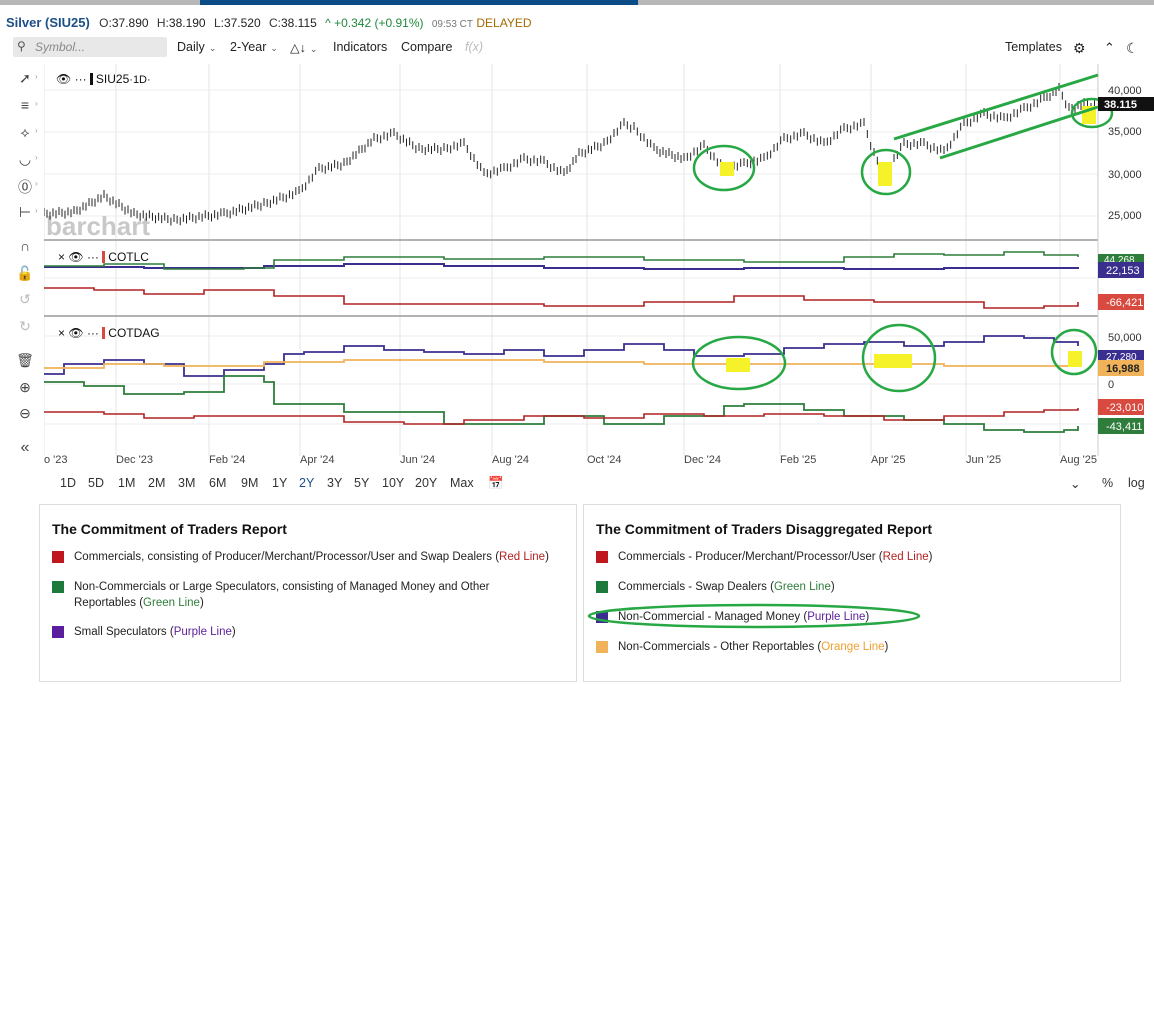  What do you see at coordinates (105, 23) in the screenshot?
I see `open-label: O:` at bounding box center [105, 23].